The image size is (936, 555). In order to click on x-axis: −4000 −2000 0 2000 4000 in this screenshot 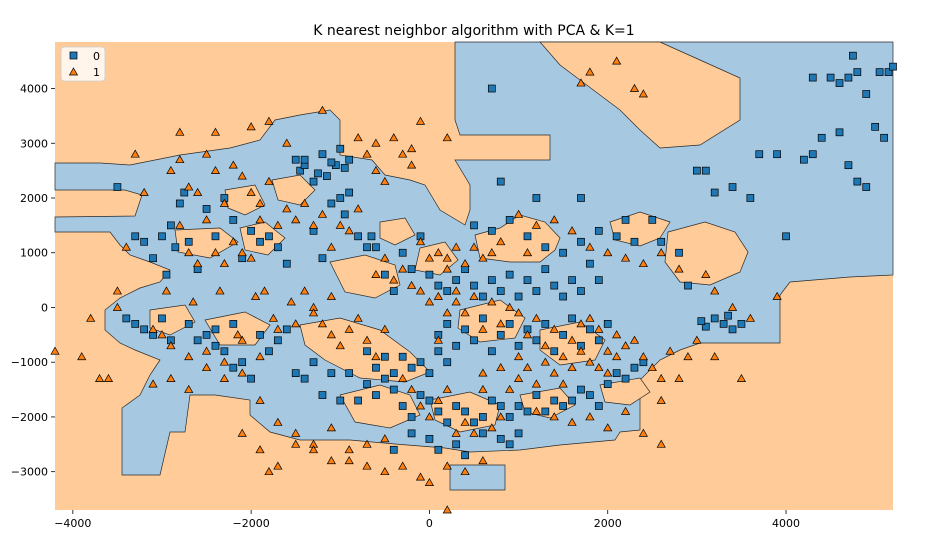, I will do `click(427, 520)`.